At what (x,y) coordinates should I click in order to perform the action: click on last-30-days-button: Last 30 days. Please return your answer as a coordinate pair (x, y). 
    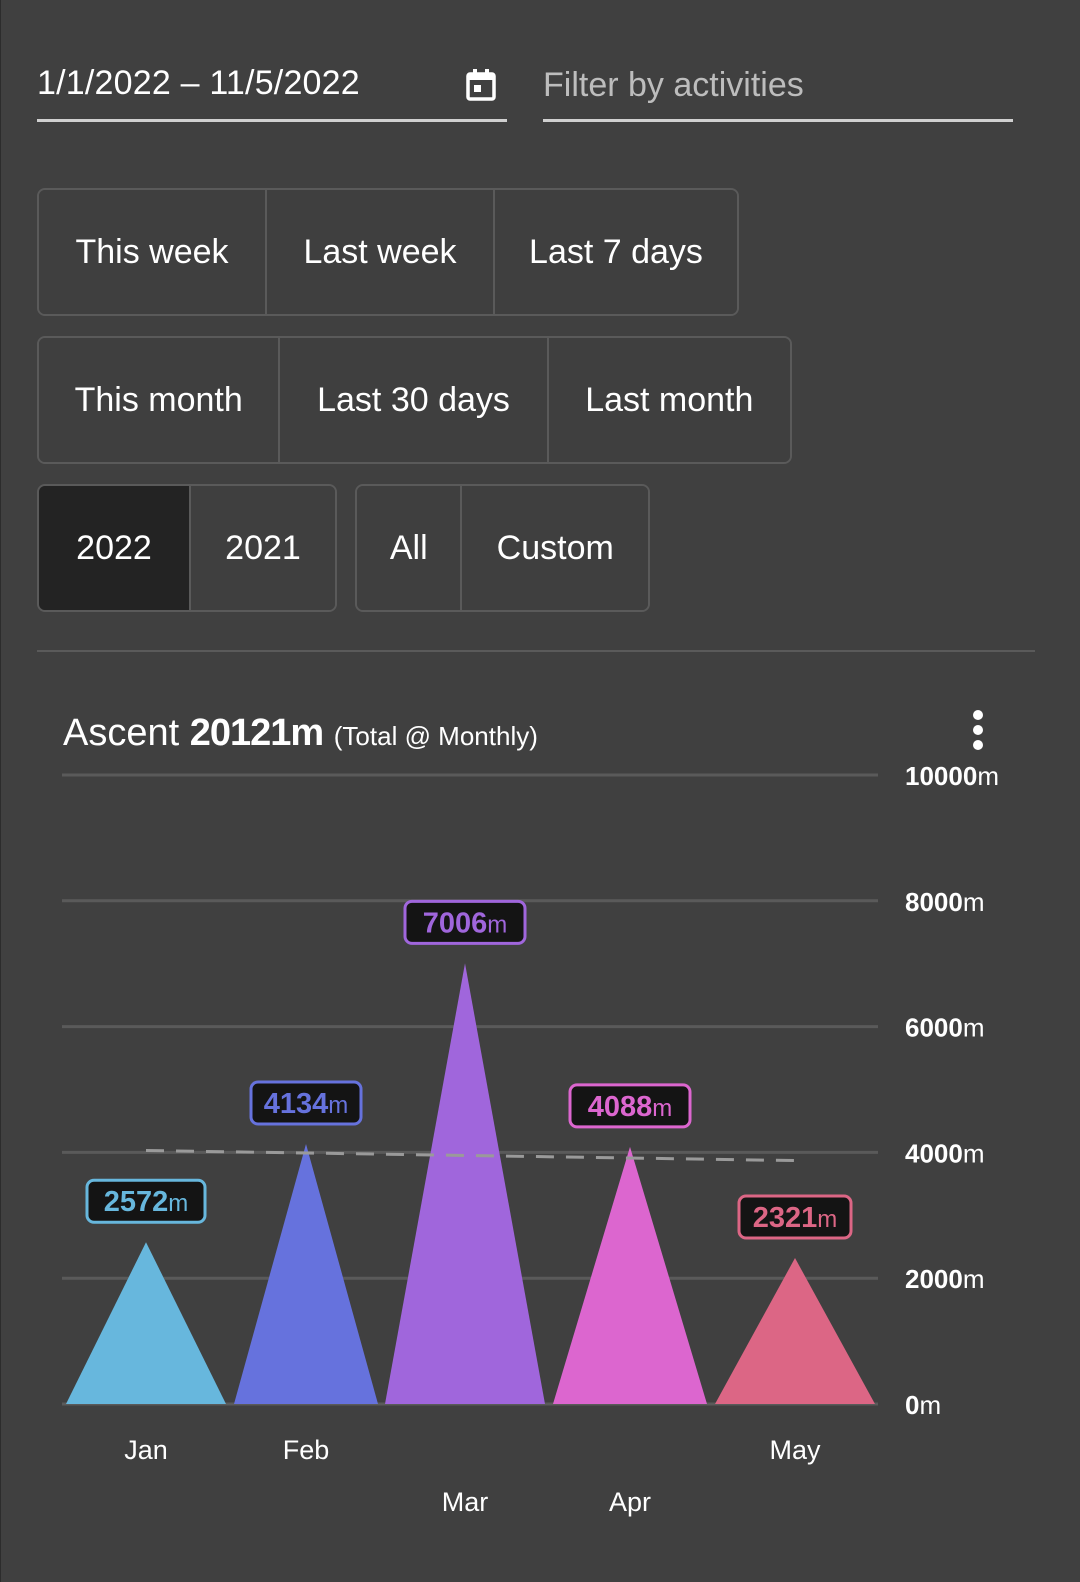
    Looking at the image, I should click on (414, 400).